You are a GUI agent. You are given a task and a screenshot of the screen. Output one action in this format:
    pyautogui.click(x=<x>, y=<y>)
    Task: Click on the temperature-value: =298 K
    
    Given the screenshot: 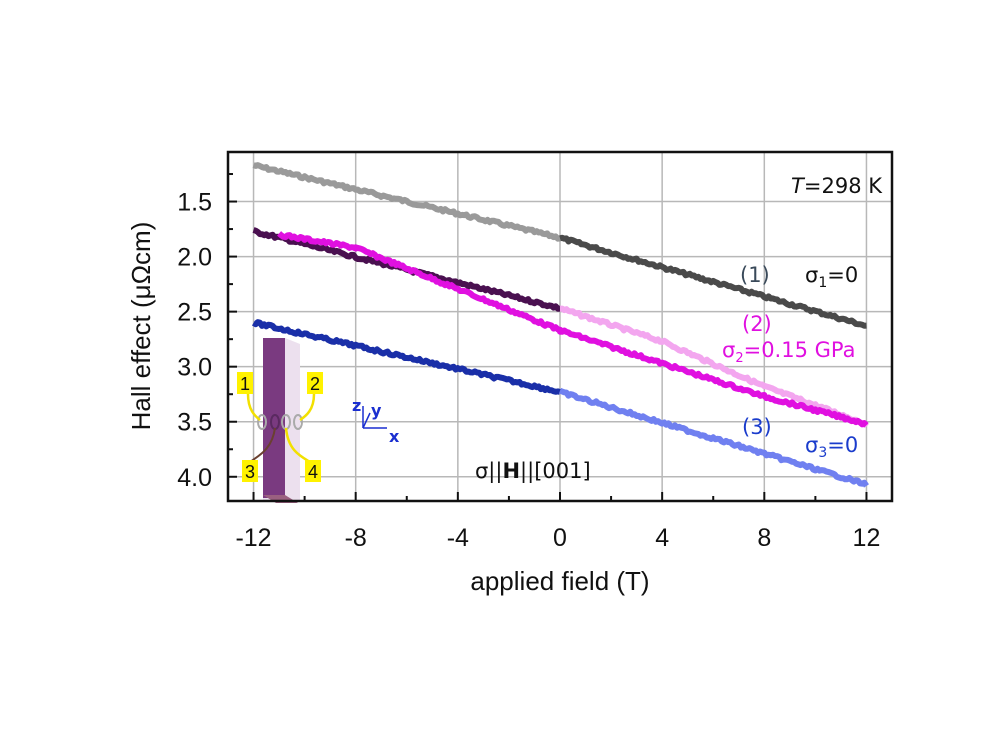 What is the action you would take?
    pyautogui.click(x=843, y=186)
    